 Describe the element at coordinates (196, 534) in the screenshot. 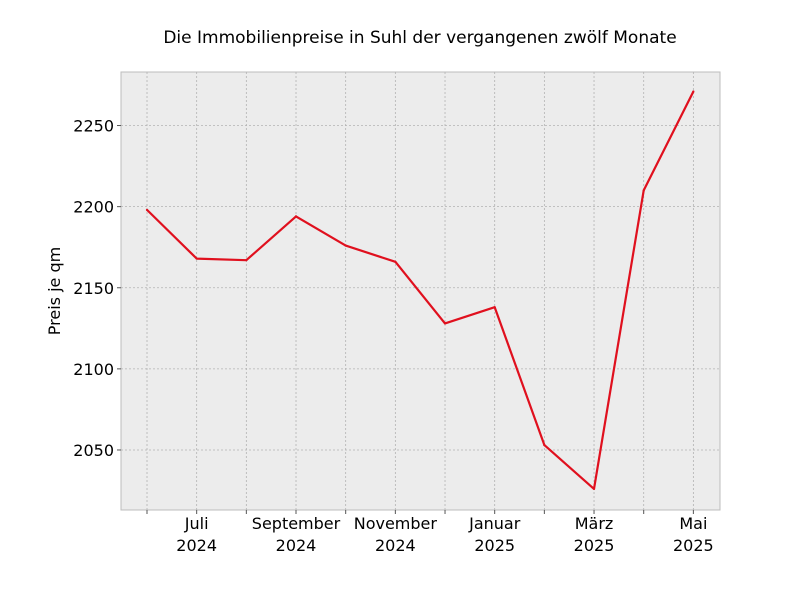

I see `x-tick-label: Juli 2024` at that location.